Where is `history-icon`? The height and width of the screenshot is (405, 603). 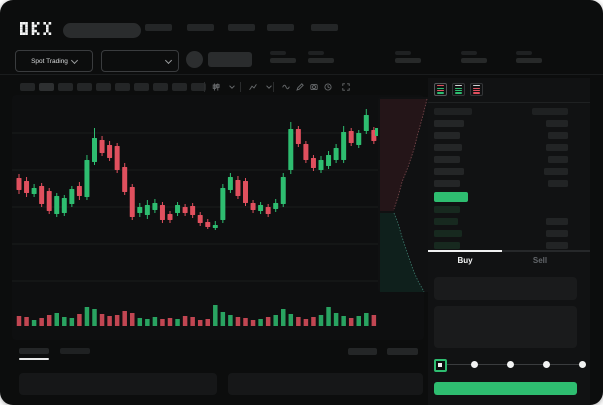
history-icon is located at coordinates (328, 87).